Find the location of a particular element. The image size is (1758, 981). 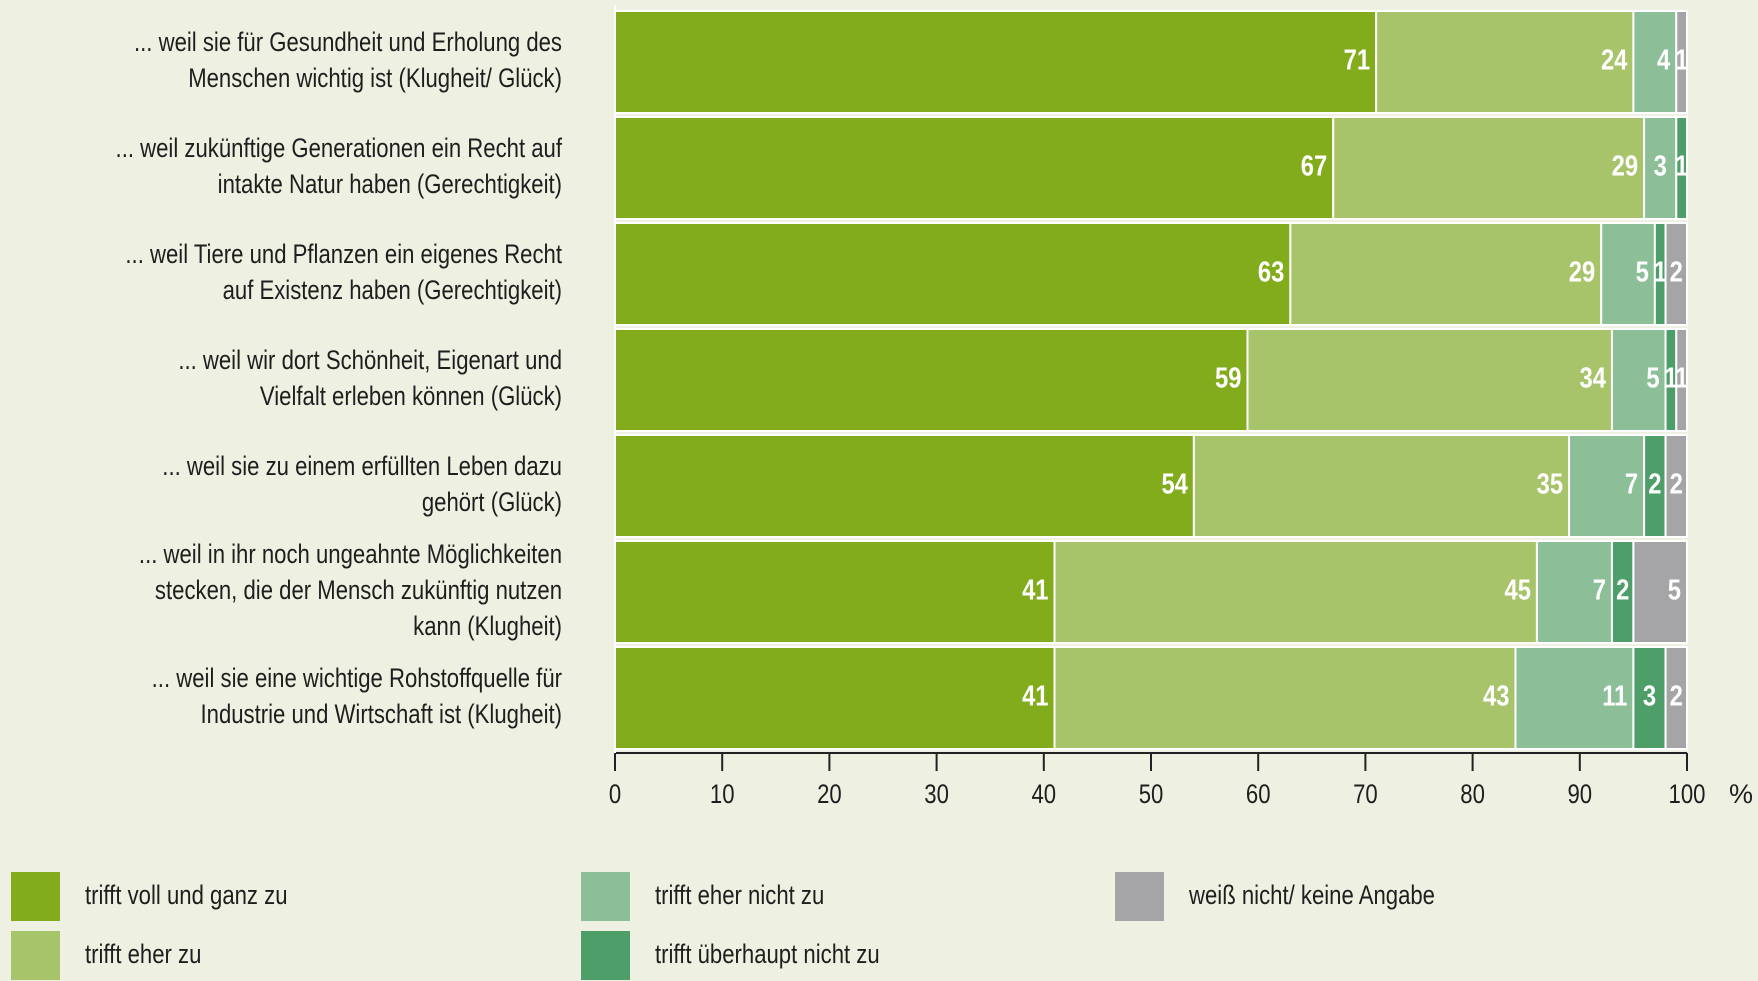

data-label: 54 is located at coordinates (1174, 483).